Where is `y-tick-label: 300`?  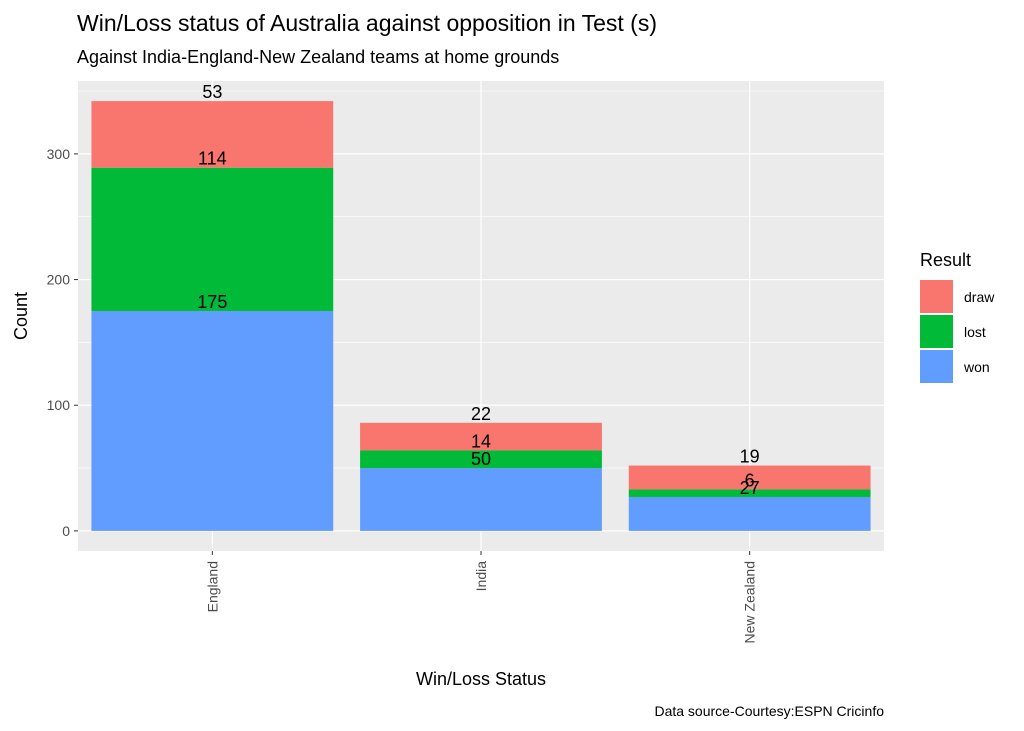 y-tick-label: 300 is located at coordinates (59, 154).